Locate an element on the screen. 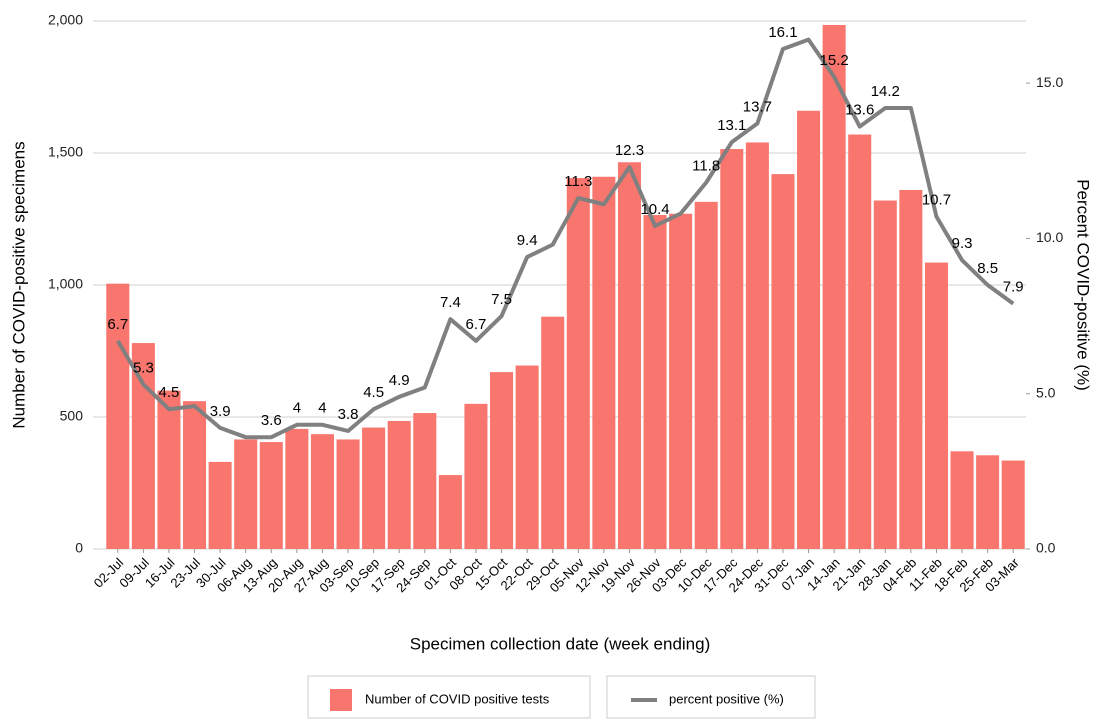 This screenshot has width=1095, height=720. y2-tick-label: 0.0 is located at coordinates (1046, 548).